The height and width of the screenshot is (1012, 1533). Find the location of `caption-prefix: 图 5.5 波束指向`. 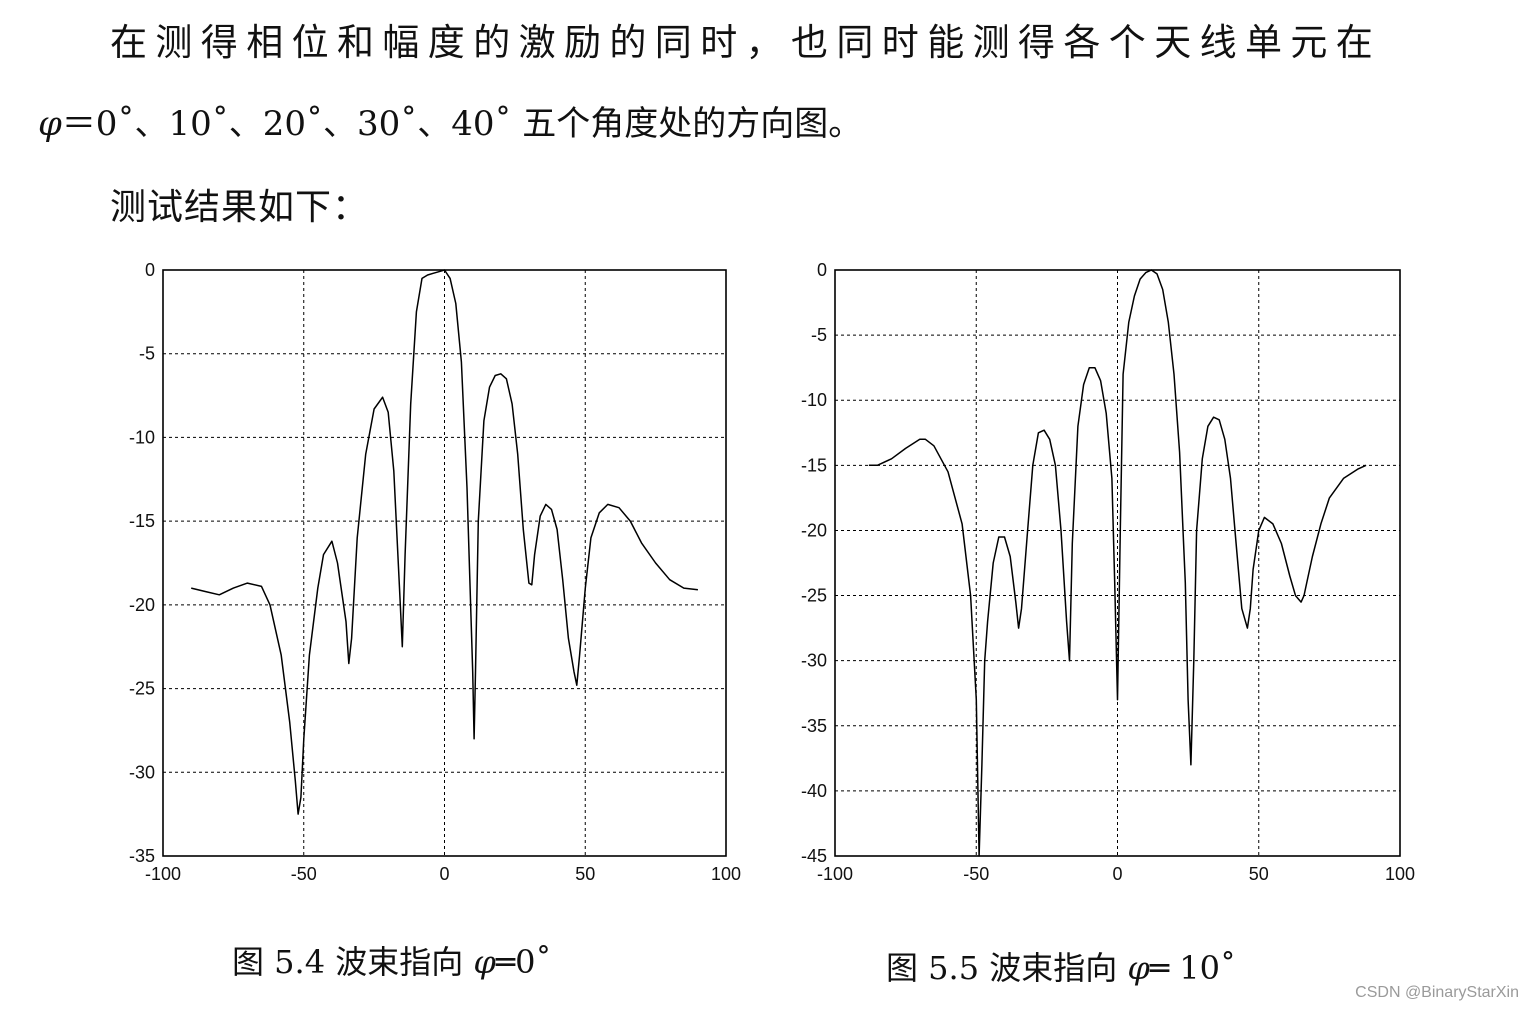

caption-prefix: 图 5.5 波束指向 is located at coordinates (1007, 968).